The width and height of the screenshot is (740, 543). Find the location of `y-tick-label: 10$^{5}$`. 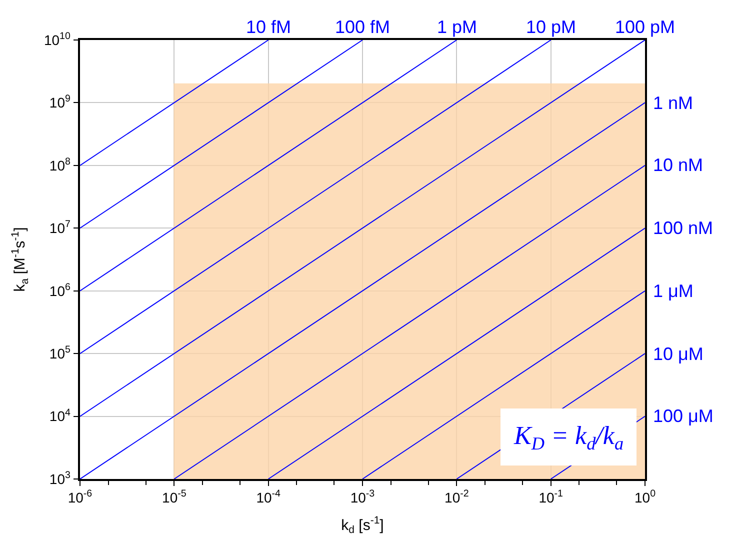

y-tick-label: 10$^{5}$ is located at coordinates (60, 353).